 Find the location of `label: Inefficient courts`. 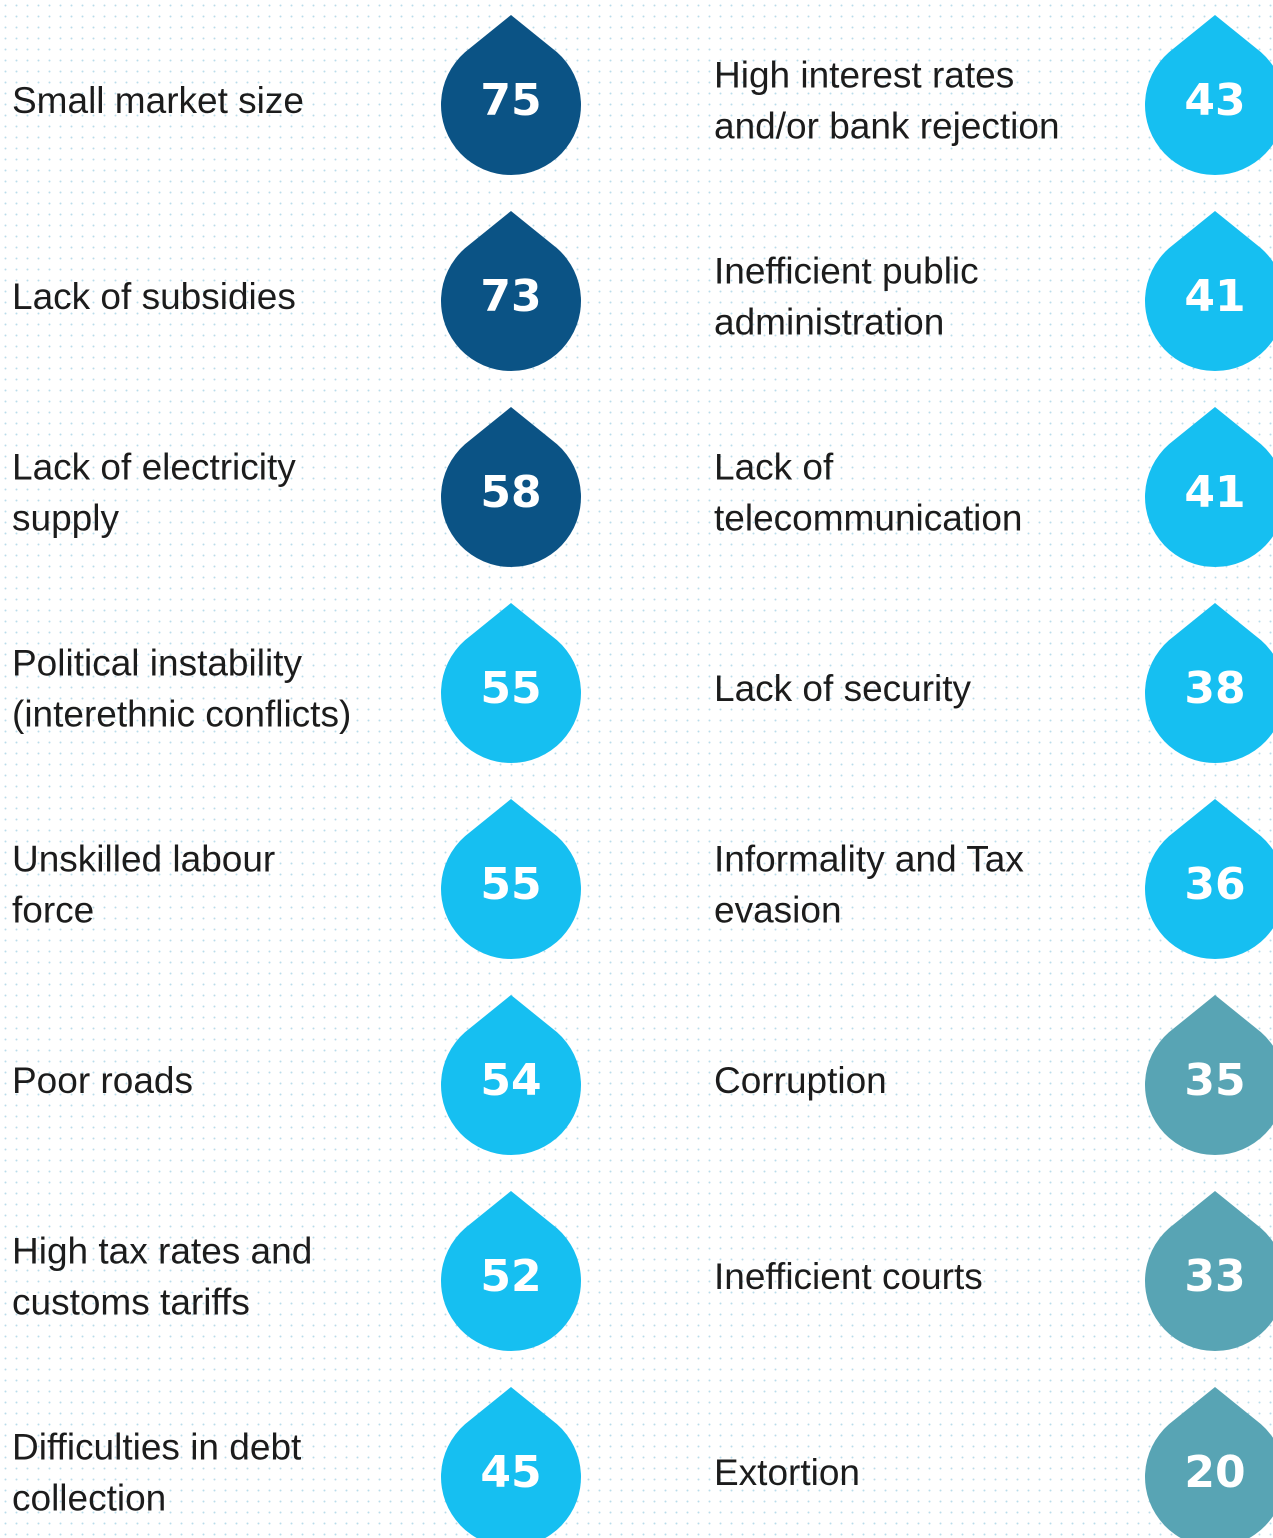

label: Inefficient courts is located at coordinates (848, 1276).